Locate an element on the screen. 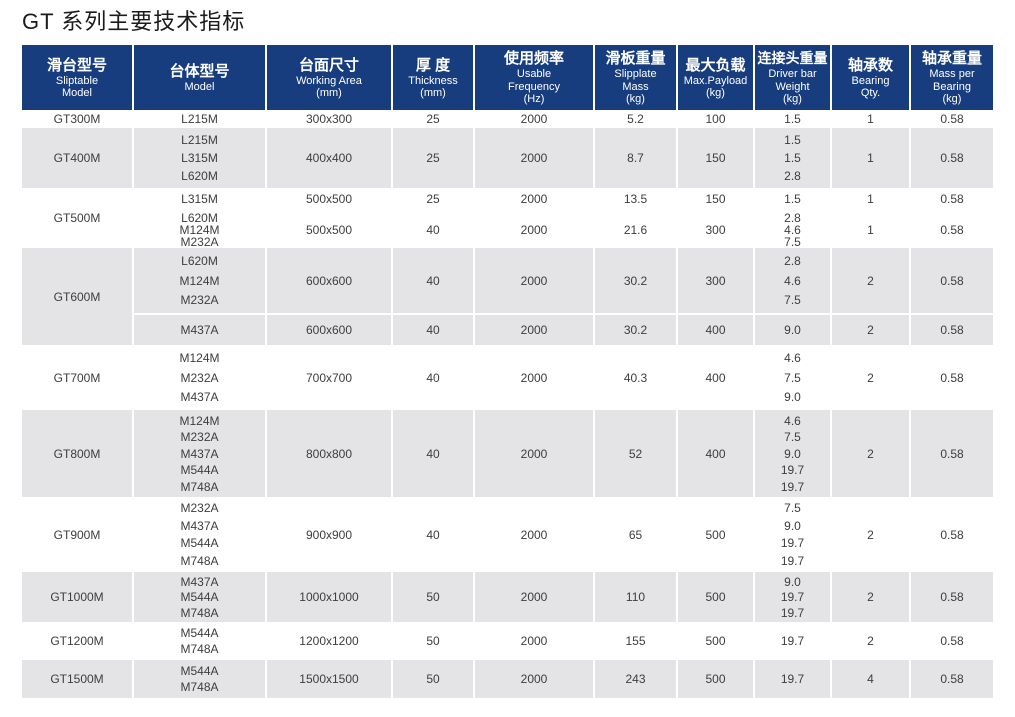 Image resolution: width=1015 pixels, height=717 pixels. cell-driver-bar-weight: 19.7 is located at coordinates (791, 641).